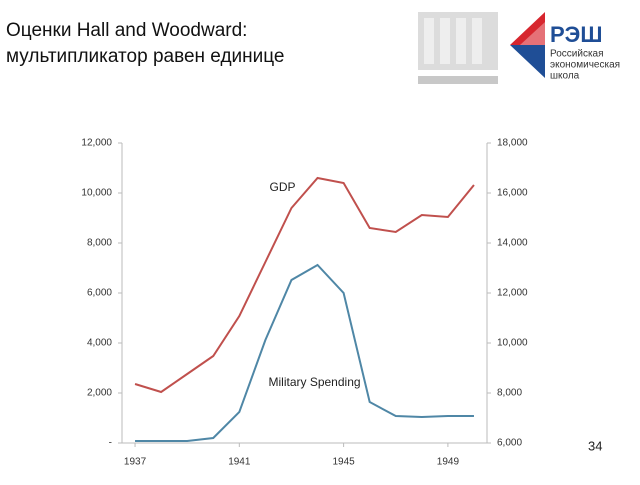 Image resolution: width=640 pixels, height=485 pixels. I want to click on y2-tick-label: 12,000, so click(512, 293).